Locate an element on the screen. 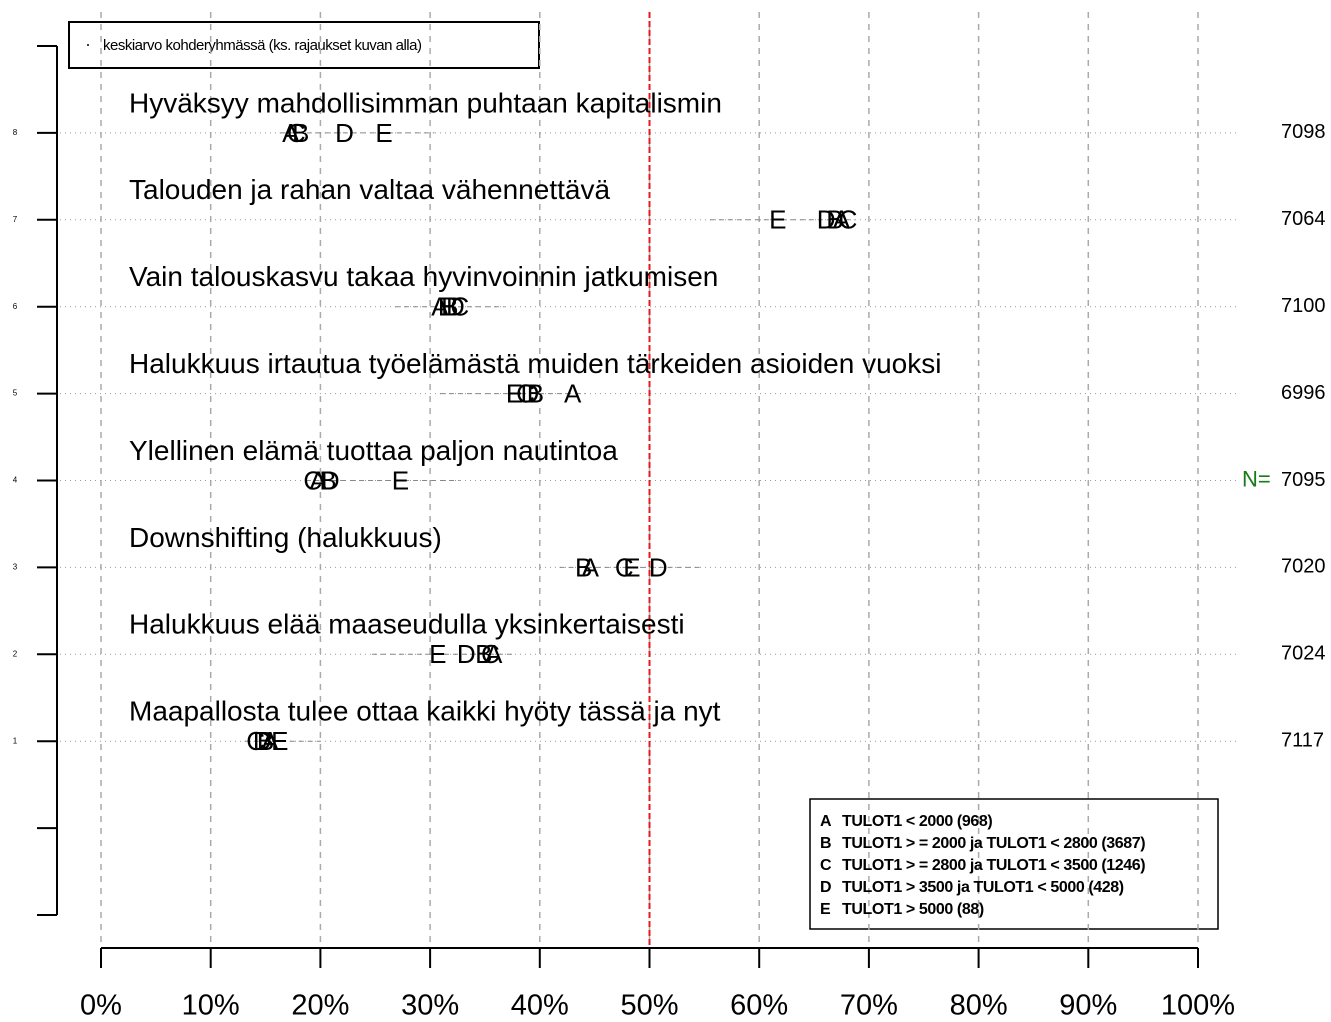 The width and height of the screenshot is (1331, 1022). legend-label: TULOT1 < 2000 (968) is located at coordinates (917, 821).